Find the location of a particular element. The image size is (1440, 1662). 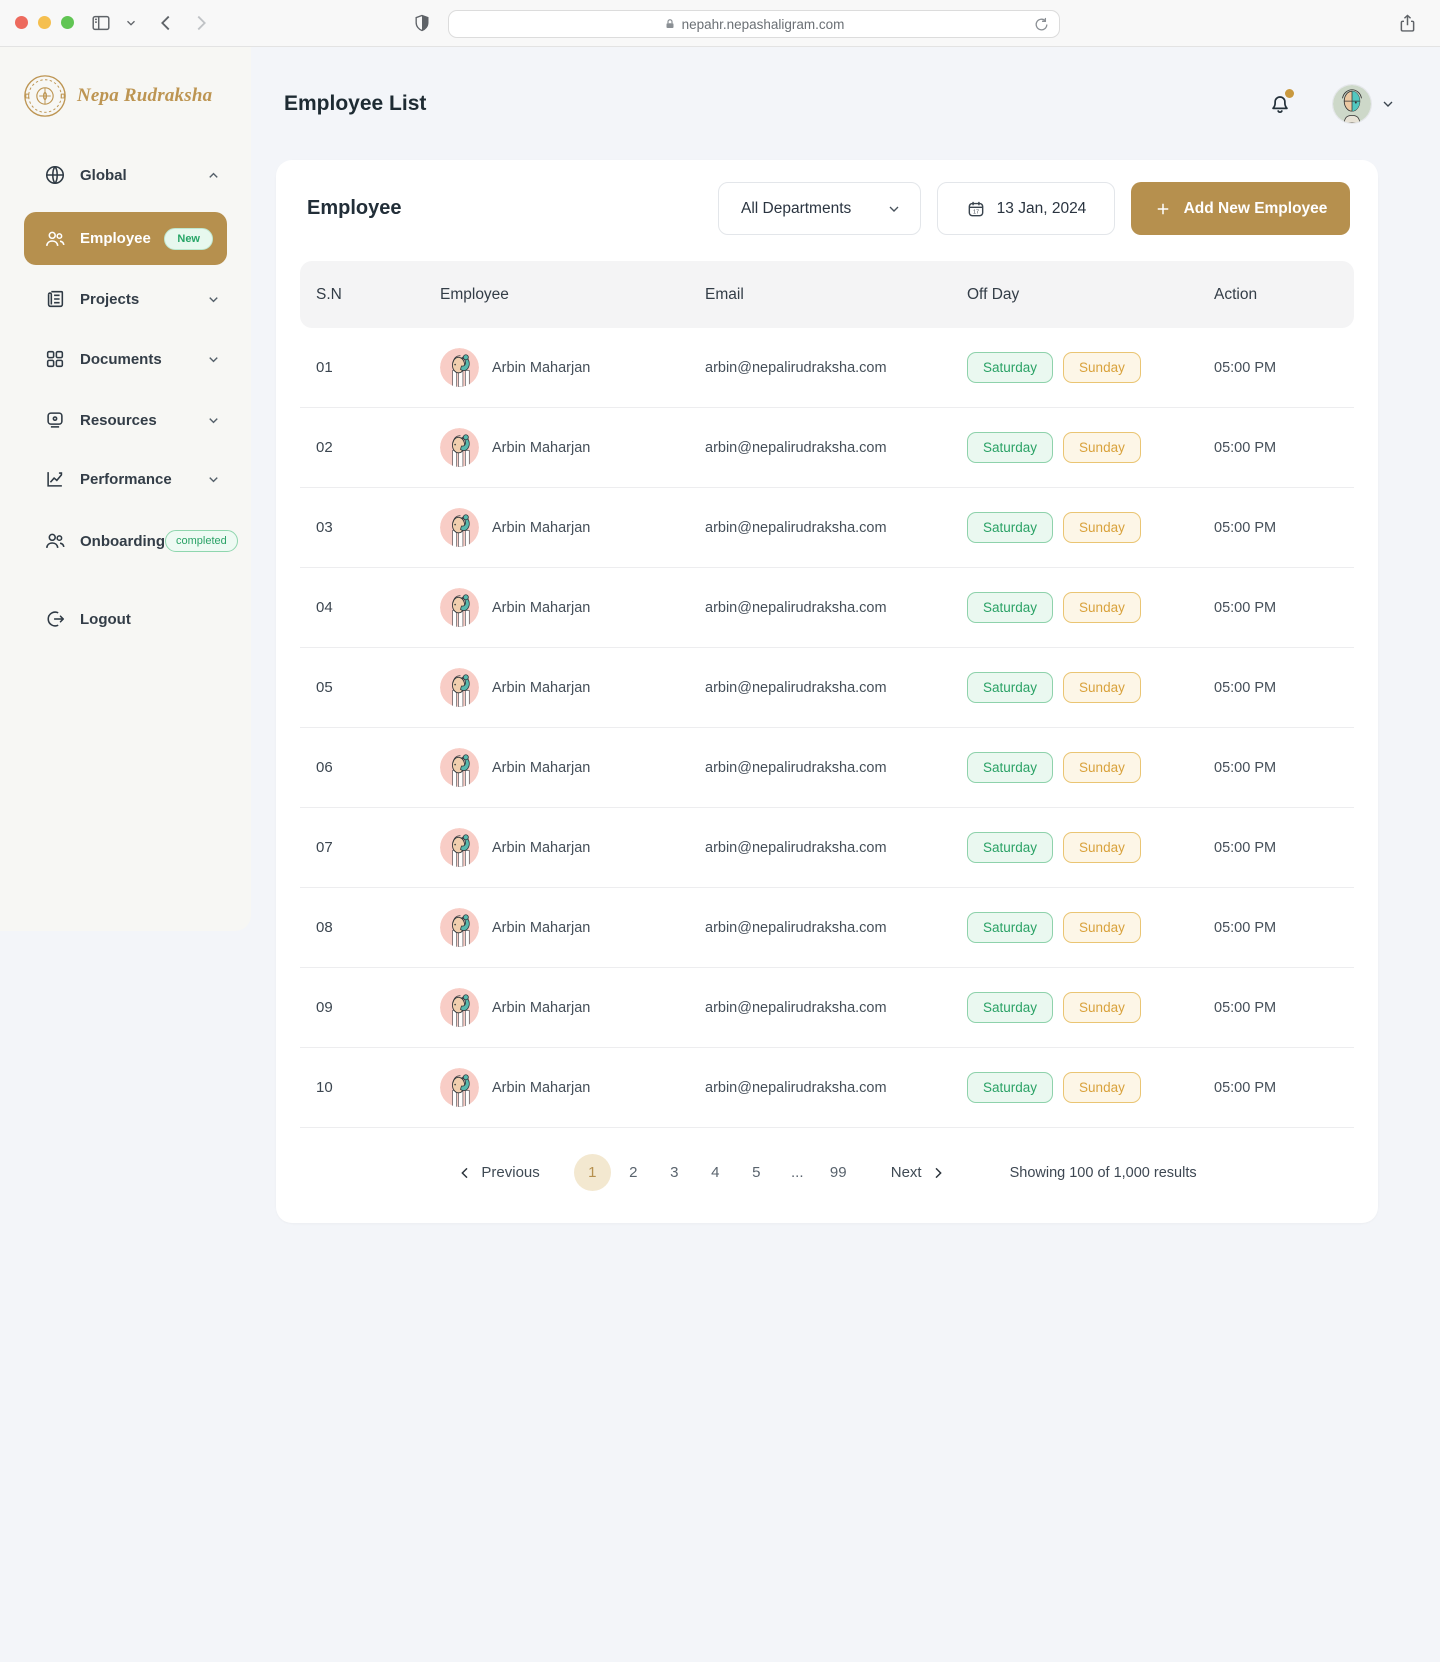

previous-label: Previous is located at coordinates (510, 1172).